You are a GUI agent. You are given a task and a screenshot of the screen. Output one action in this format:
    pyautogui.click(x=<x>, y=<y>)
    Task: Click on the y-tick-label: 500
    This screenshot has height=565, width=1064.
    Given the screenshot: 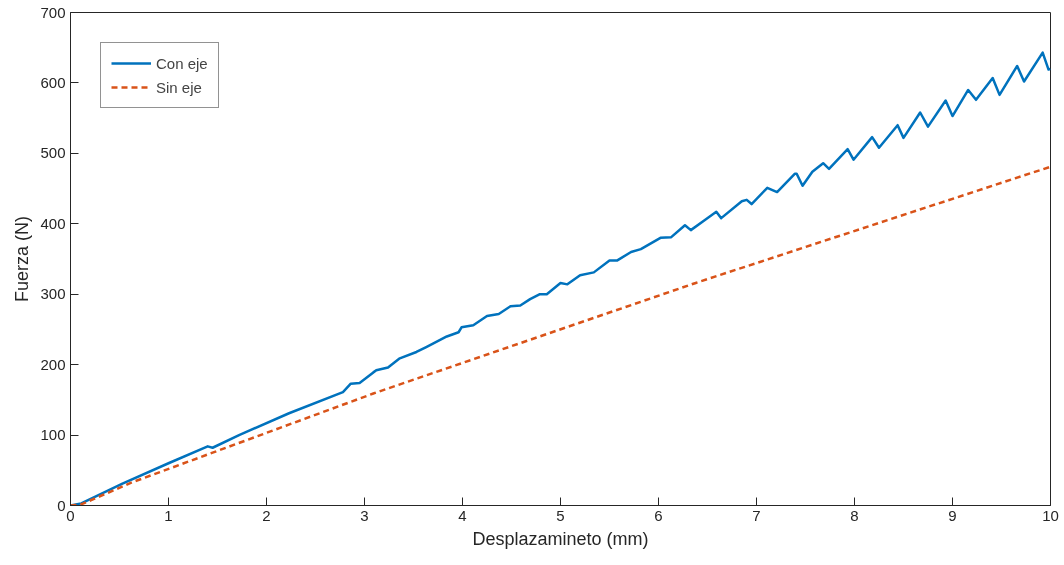 What is the action you would take?
    pyautogui.click(x=53, y=153)
    